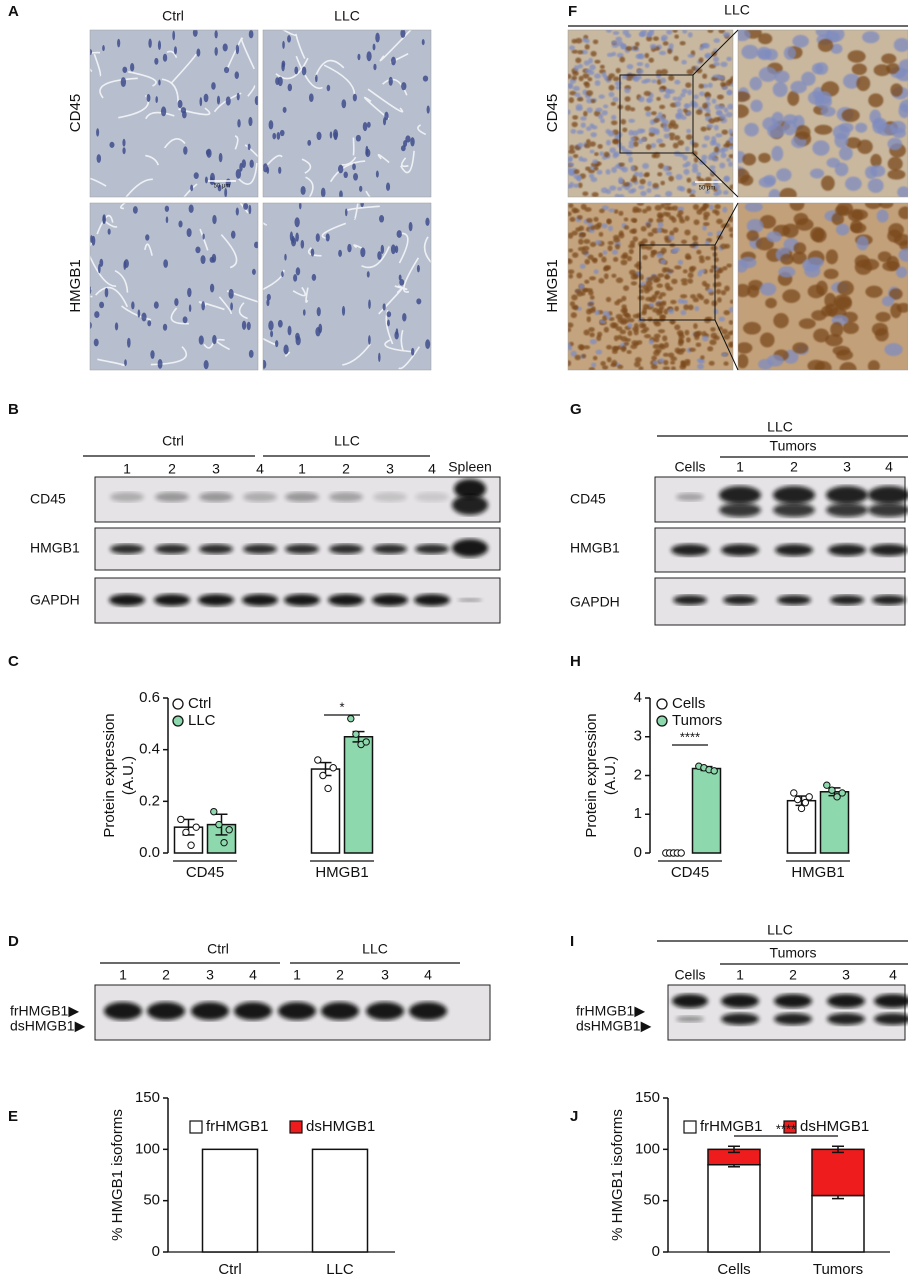 The image size is (908, 1278). I want to click on panel-letter: J, so click(574, 1116).